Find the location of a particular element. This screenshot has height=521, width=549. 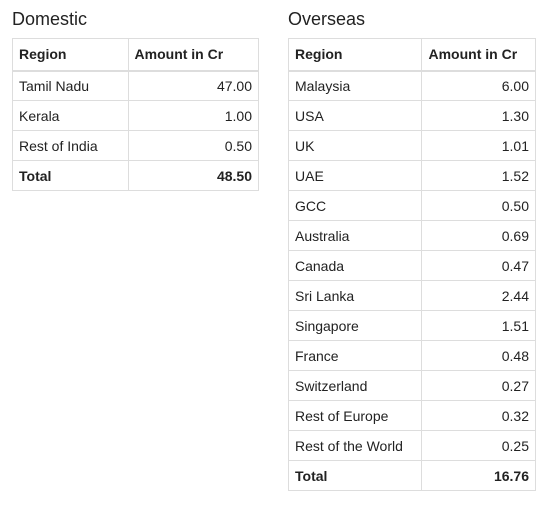

amount-cell: 1.00 is located at coordinates (193, 115).